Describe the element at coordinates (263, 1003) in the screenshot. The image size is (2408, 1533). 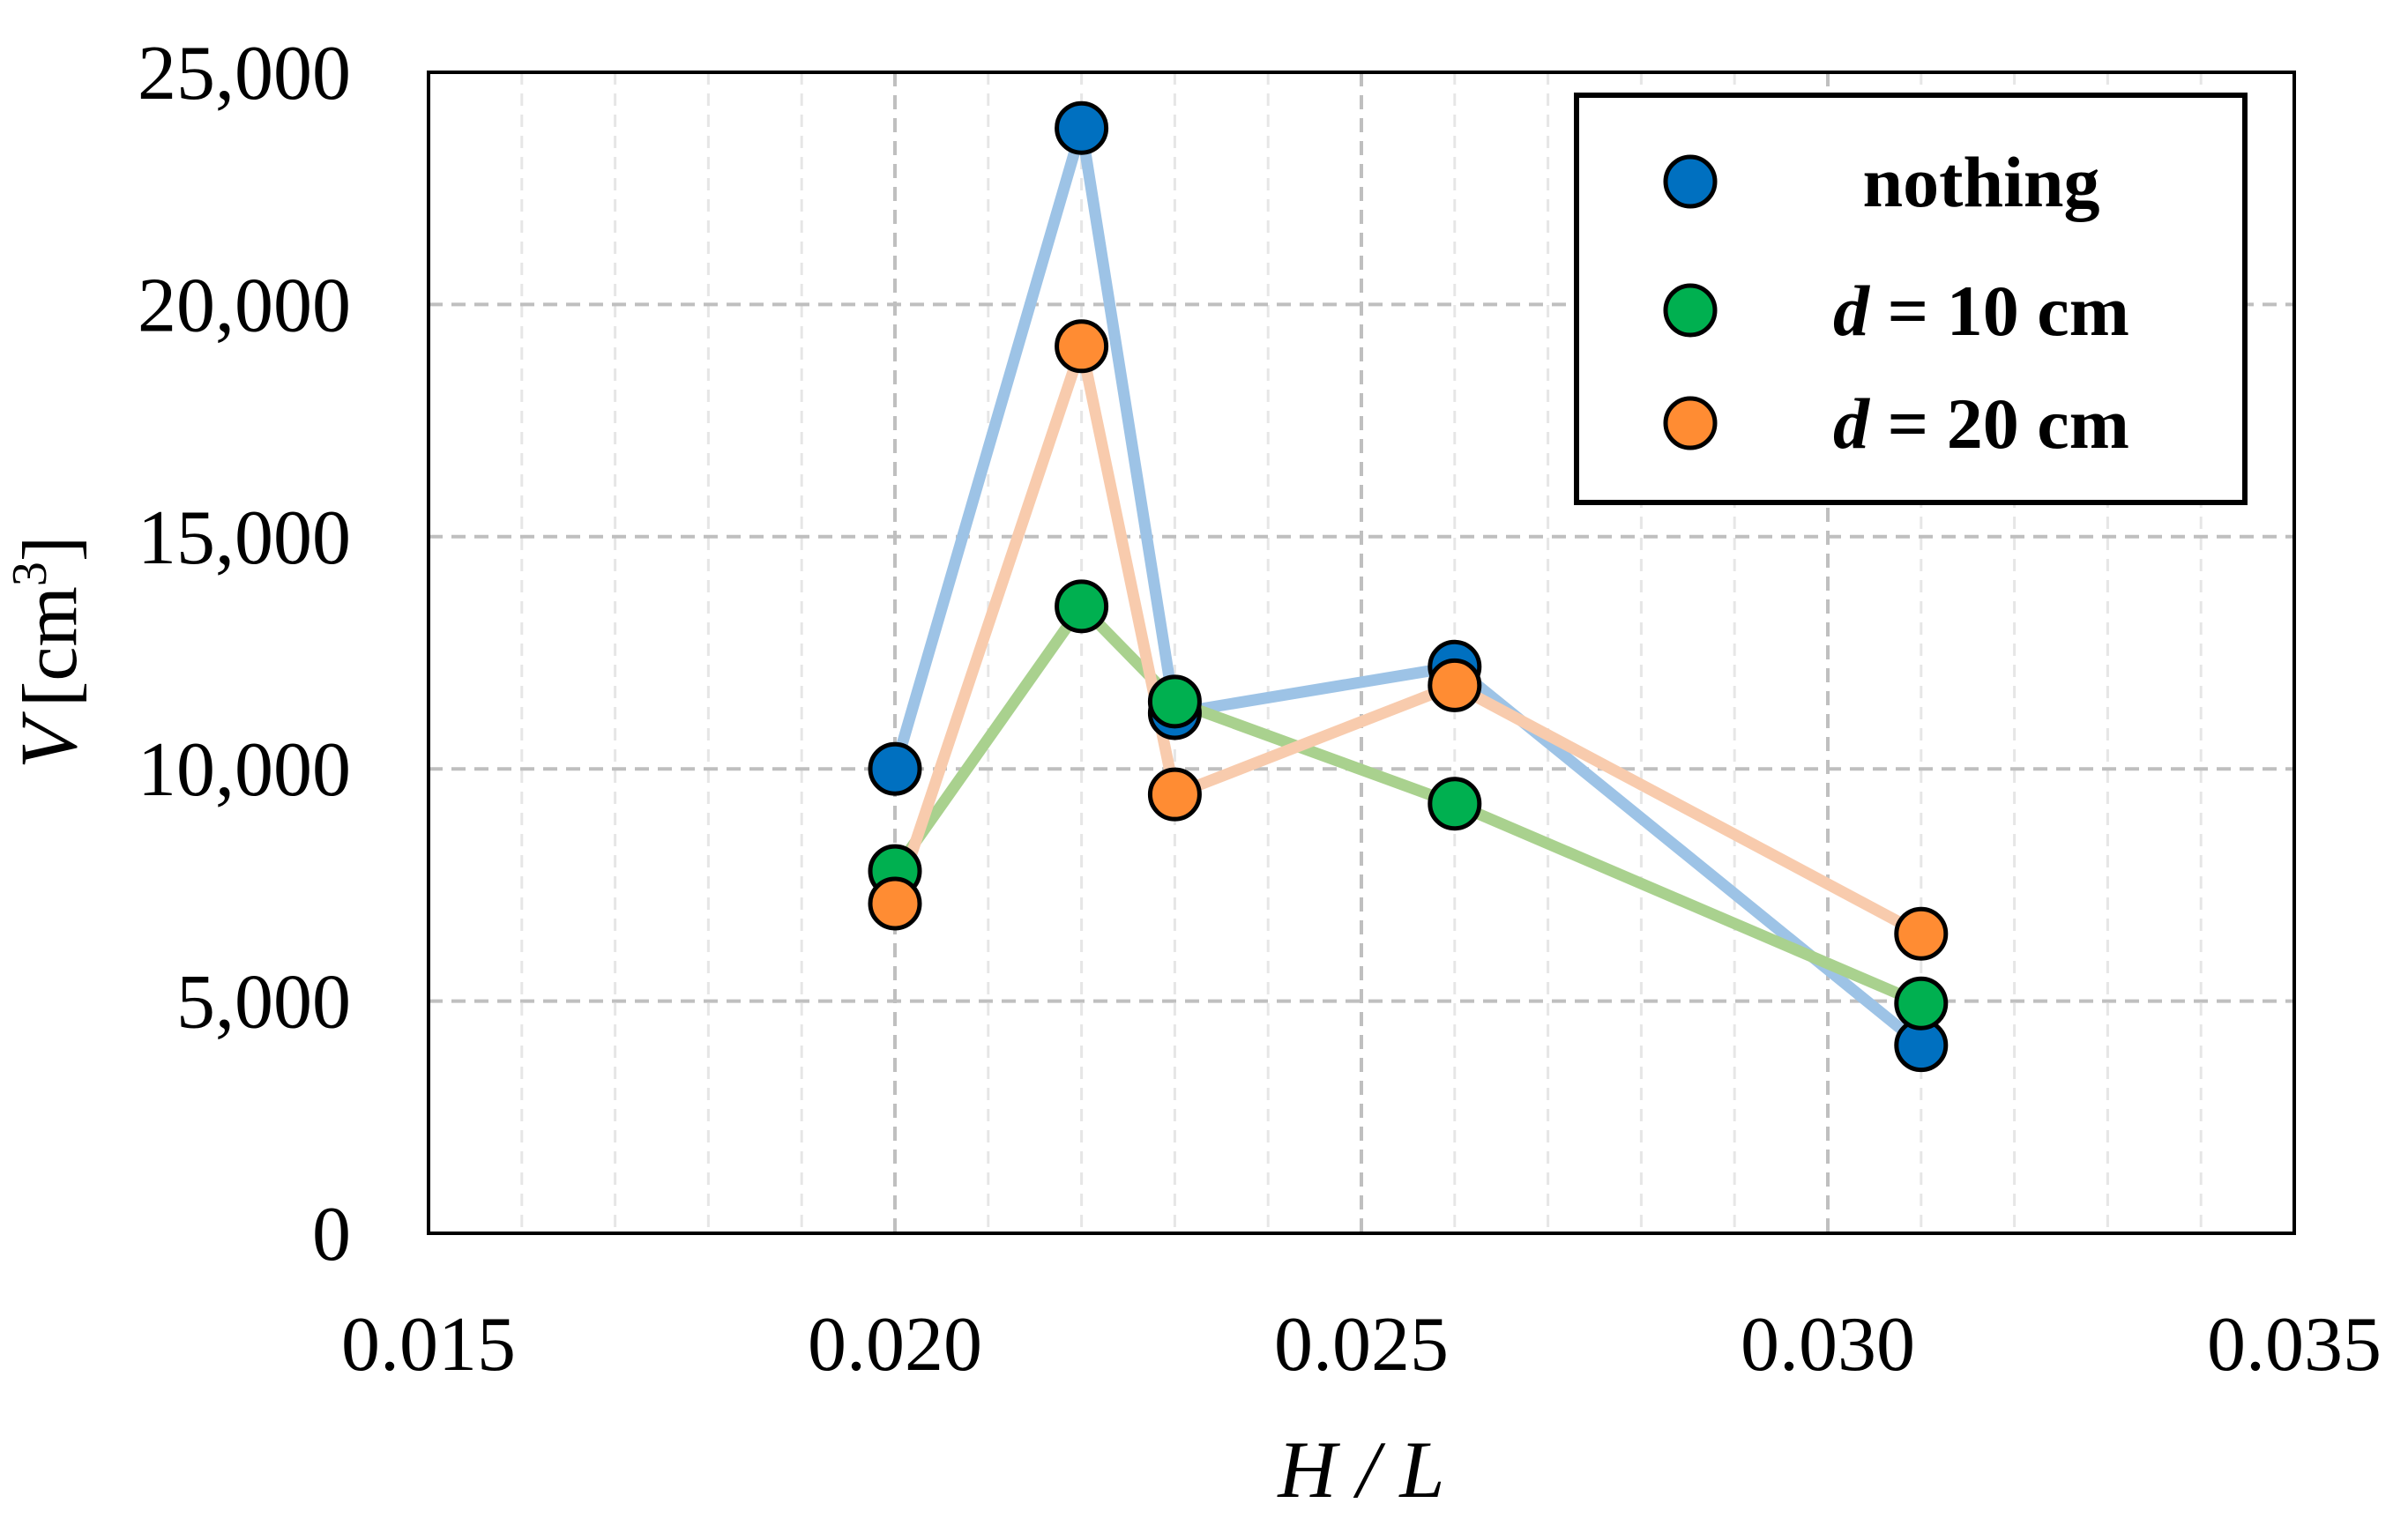
I see `y-tick-label: 5,000` at that location.